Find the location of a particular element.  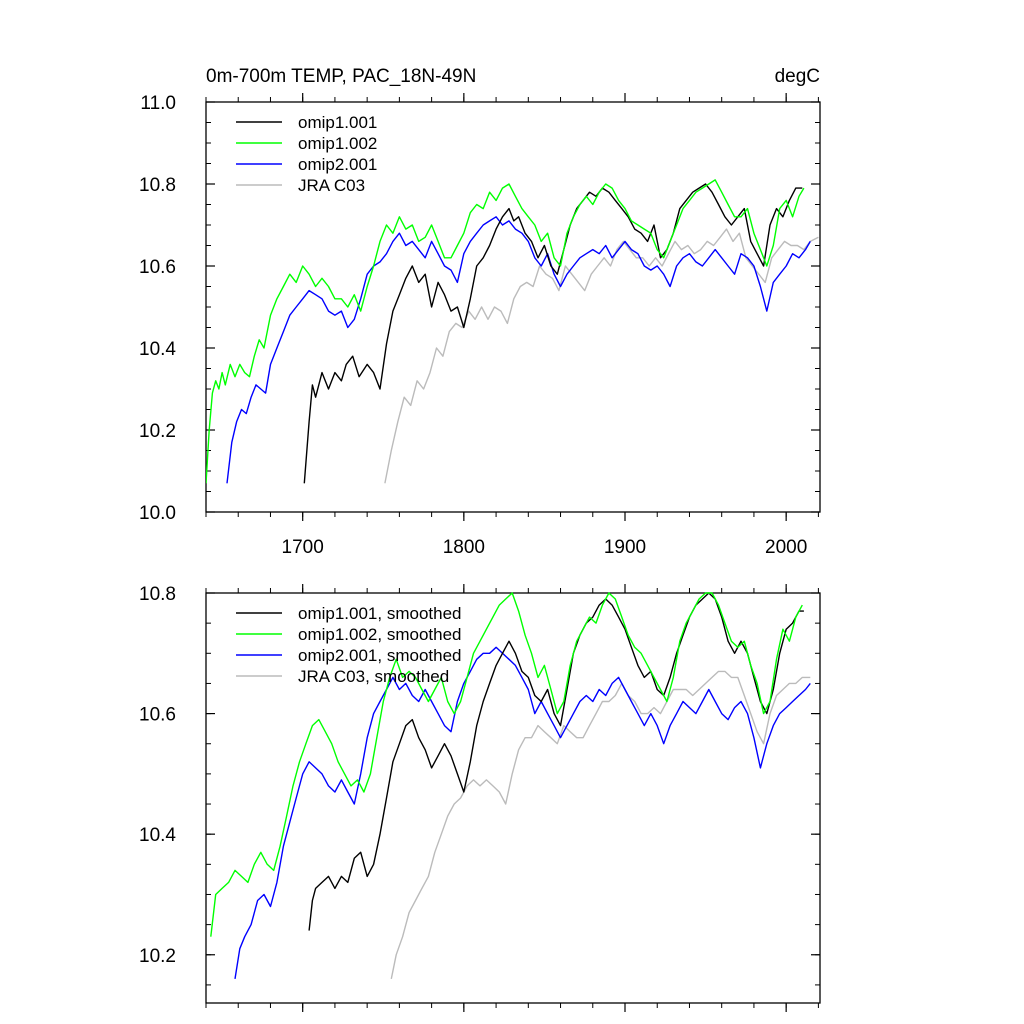

legend-label: omip1.002, smoothed is located at coordinates (380, 634).